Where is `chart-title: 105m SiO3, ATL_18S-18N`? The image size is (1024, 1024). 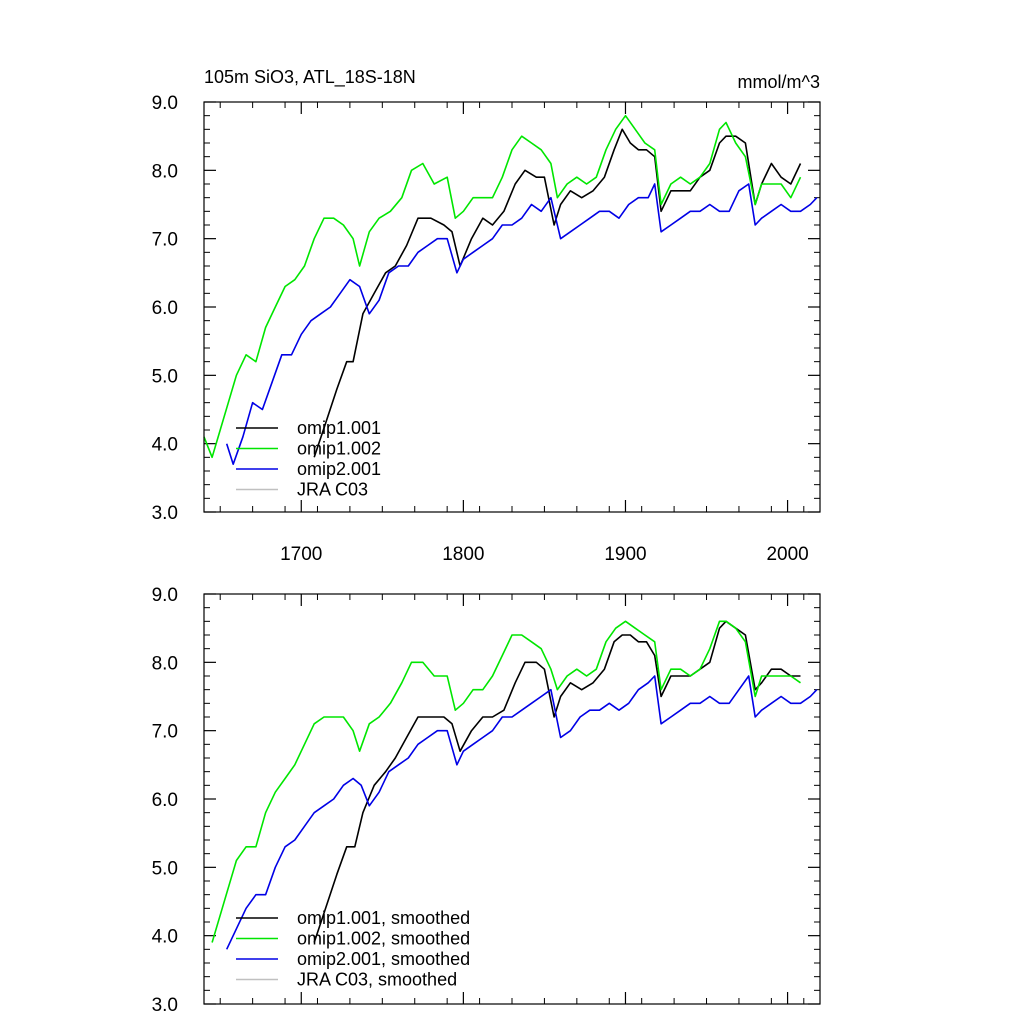 chart-title: 105m SiO3, ATL_18S-18N is located at coordinates (310, 77).